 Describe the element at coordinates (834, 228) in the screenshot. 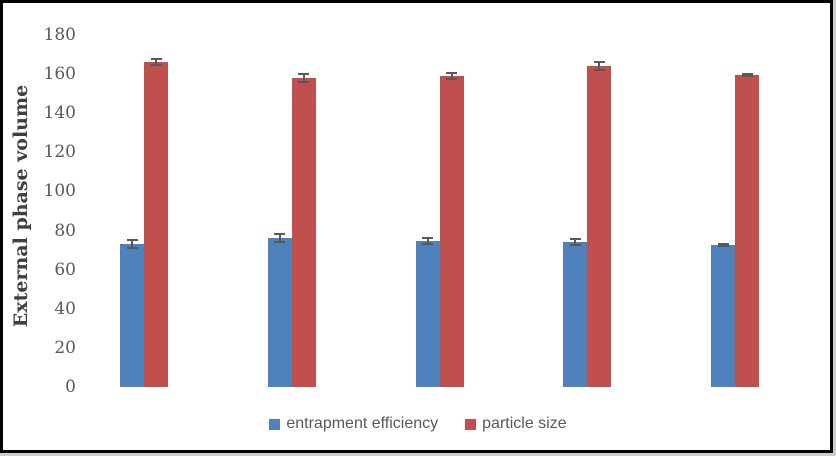

I see `figure-outer-edge-right` at that location.